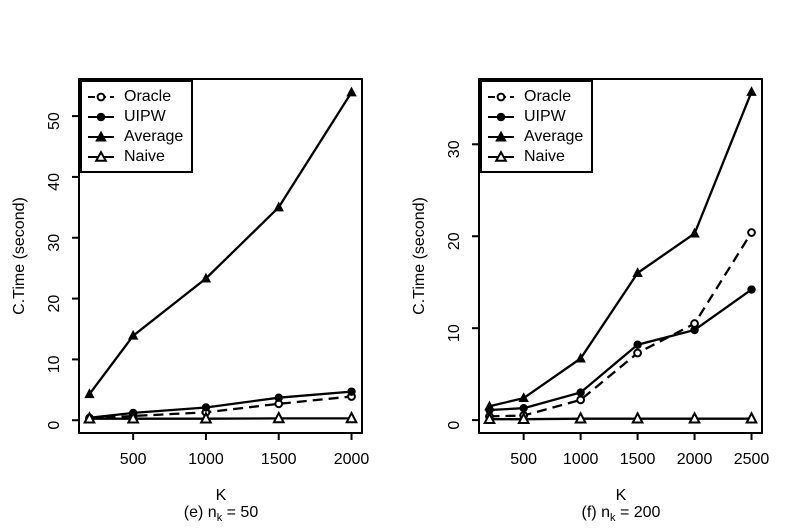 The width and height of the screenshot is (801, 530). Describe the element at coordinates (613, 518) in the screenshot. I see `caption-f-sub: k` at that location.